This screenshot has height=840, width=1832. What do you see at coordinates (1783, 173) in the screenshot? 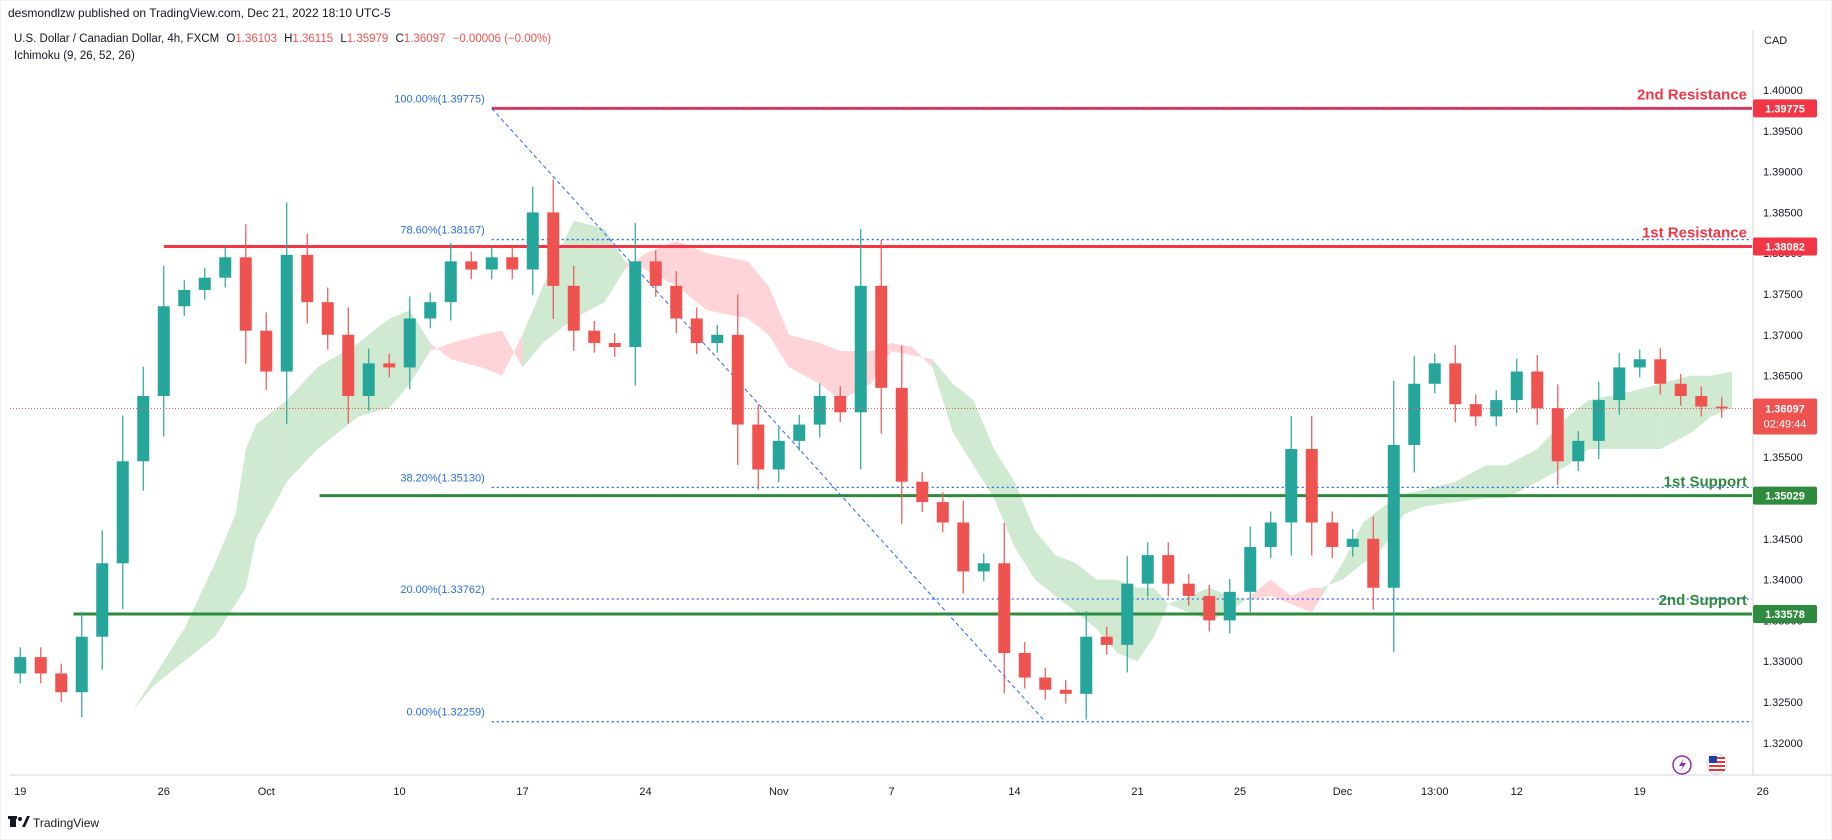
I see `y-tick-label: 1.39000` at bounding box center [1783, 173].